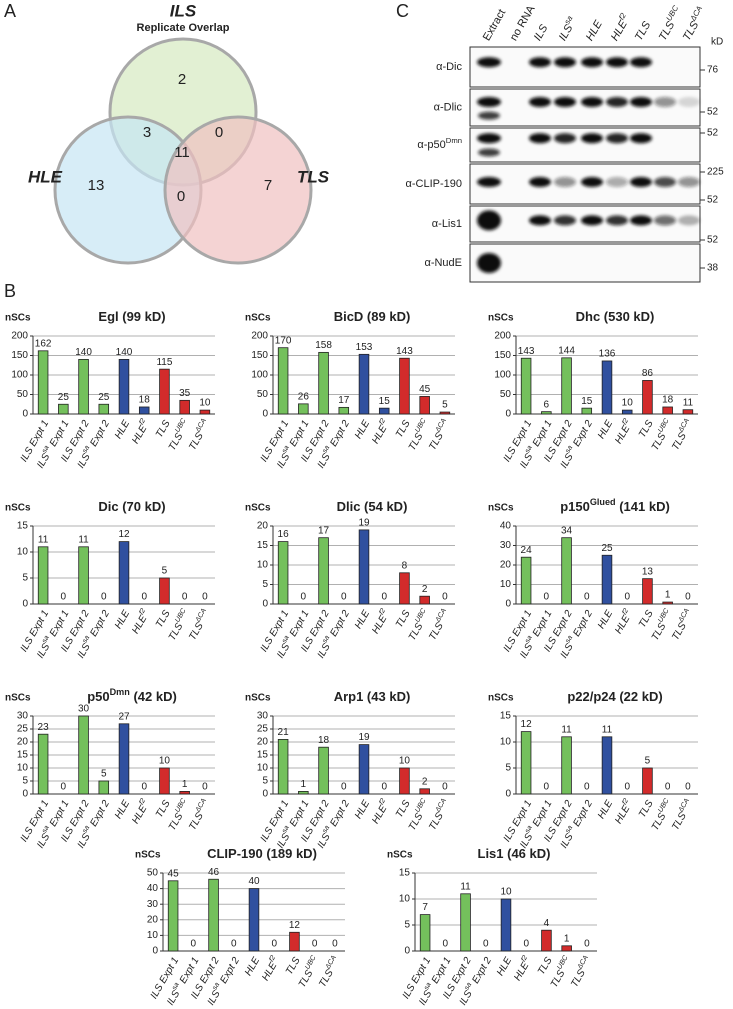 The width and height of the screenshot is (733, 1009). I want to click on blot-row-label: α-Lis1, so click(447, 224).